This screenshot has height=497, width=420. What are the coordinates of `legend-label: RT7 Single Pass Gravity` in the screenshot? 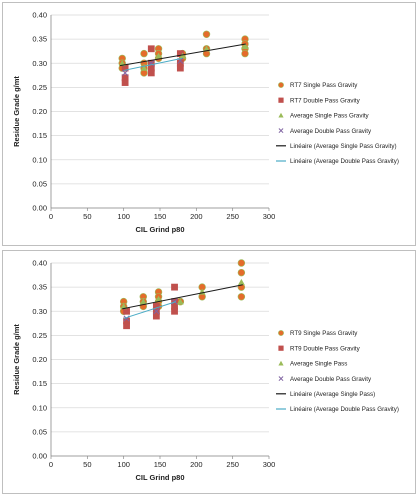 It's located at (324, 85).